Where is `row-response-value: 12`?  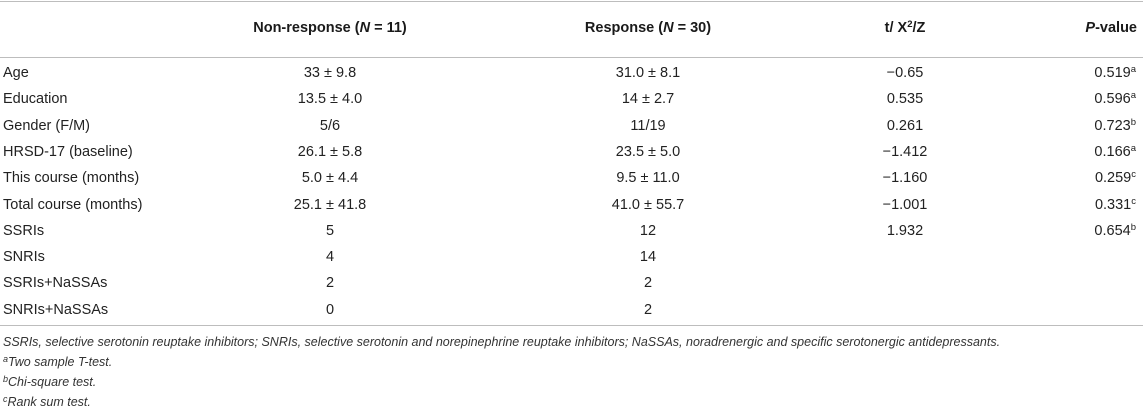 row-response-value: 12 is located at coordinates (648, 230).